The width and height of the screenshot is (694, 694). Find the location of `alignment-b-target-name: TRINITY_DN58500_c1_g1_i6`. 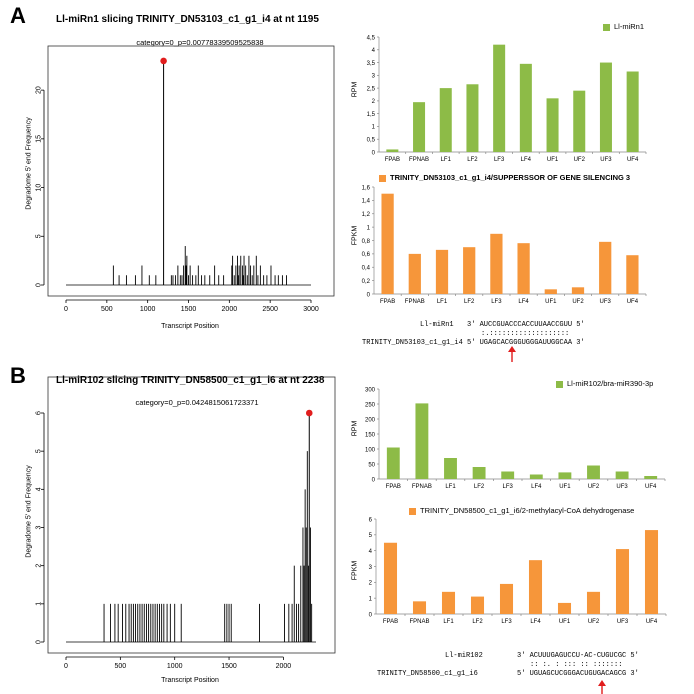

alignment-b-target-name: TRINITY_DN58500_c1_g1_i6 is located at coordinates (427, 674).